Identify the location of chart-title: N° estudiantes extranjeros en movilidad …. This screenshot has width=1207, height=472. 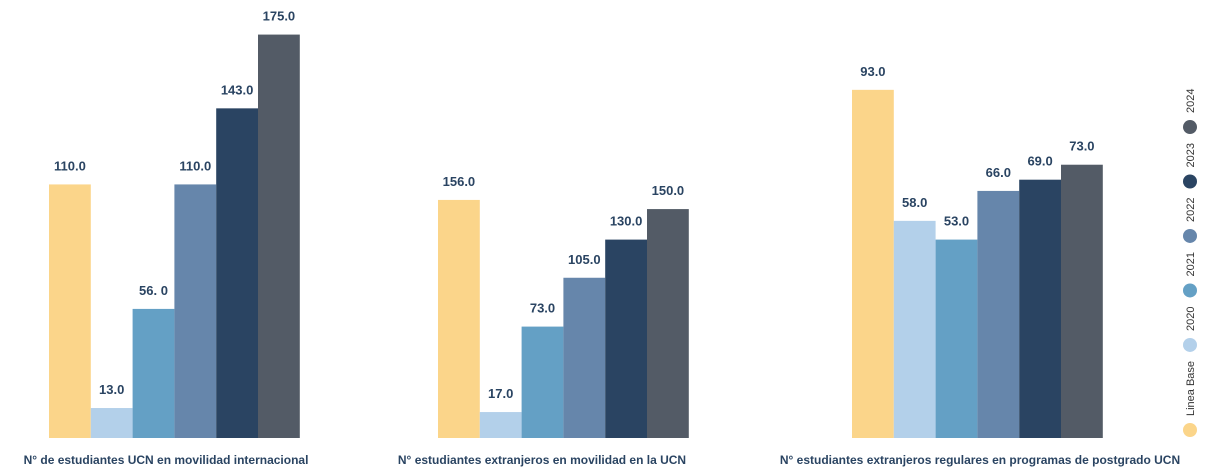
(542, 460).